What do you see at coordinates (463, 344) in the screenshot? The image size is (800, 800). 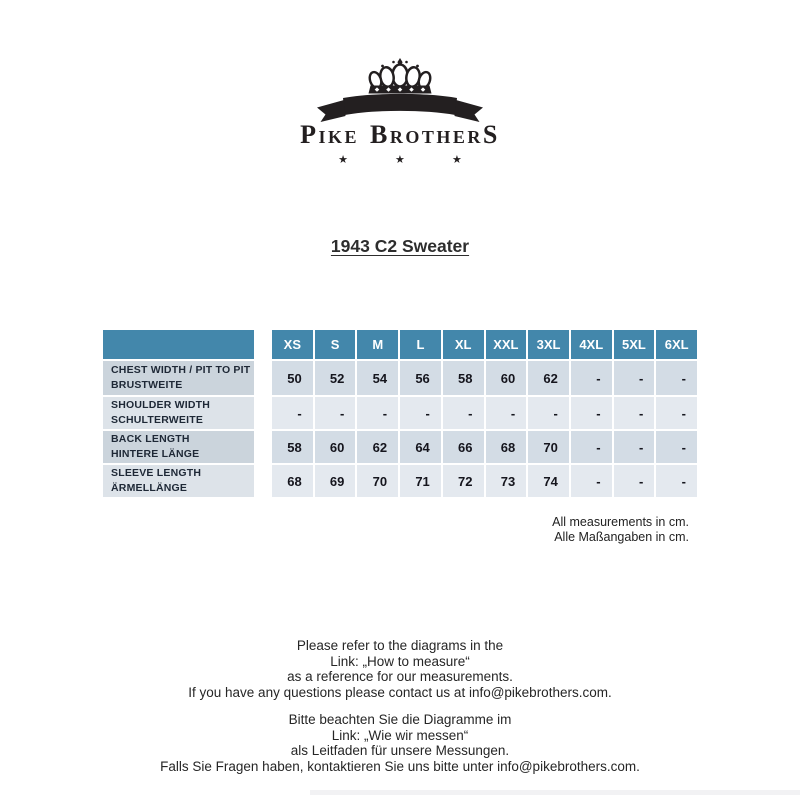 I see `size-column-header-xl: XL` at bounding box center [463, 344].